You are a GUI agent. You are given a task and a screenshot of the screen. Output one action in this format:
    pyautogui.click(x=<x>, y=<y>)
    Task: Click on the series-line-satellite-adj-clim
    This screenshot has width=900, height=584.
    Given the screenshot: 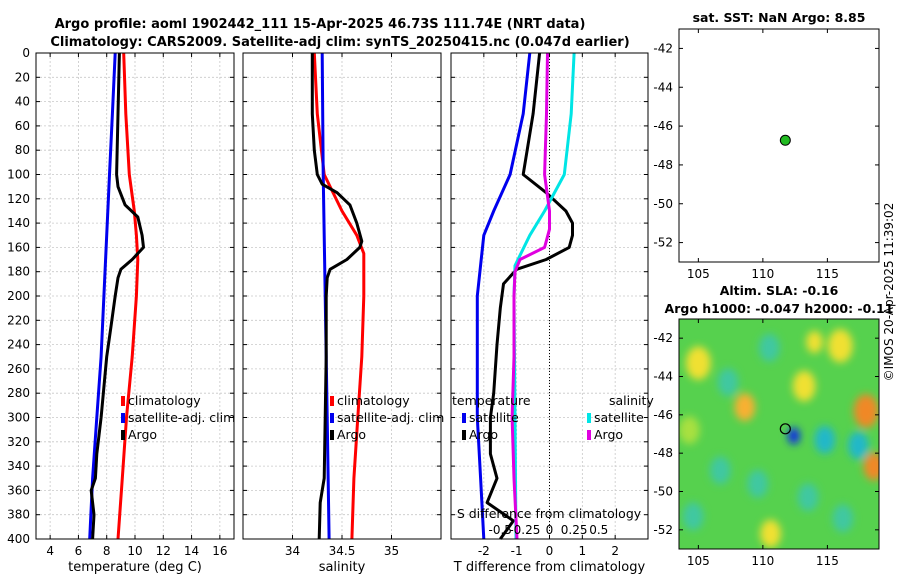 What is the action you would take?
    pyautogui.click(x=102, y=296)
    